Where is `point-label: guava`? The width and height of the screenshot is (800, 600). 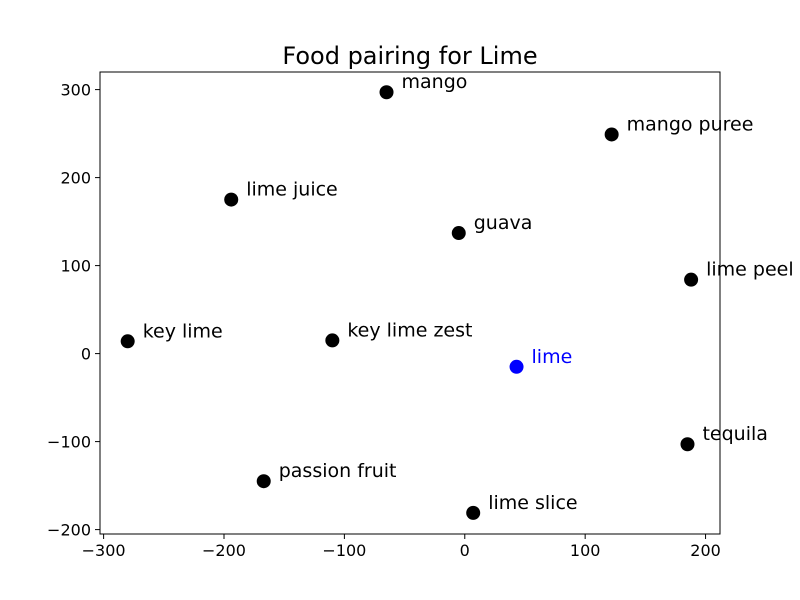 point-label: guava is located at coordinates (503, 223).